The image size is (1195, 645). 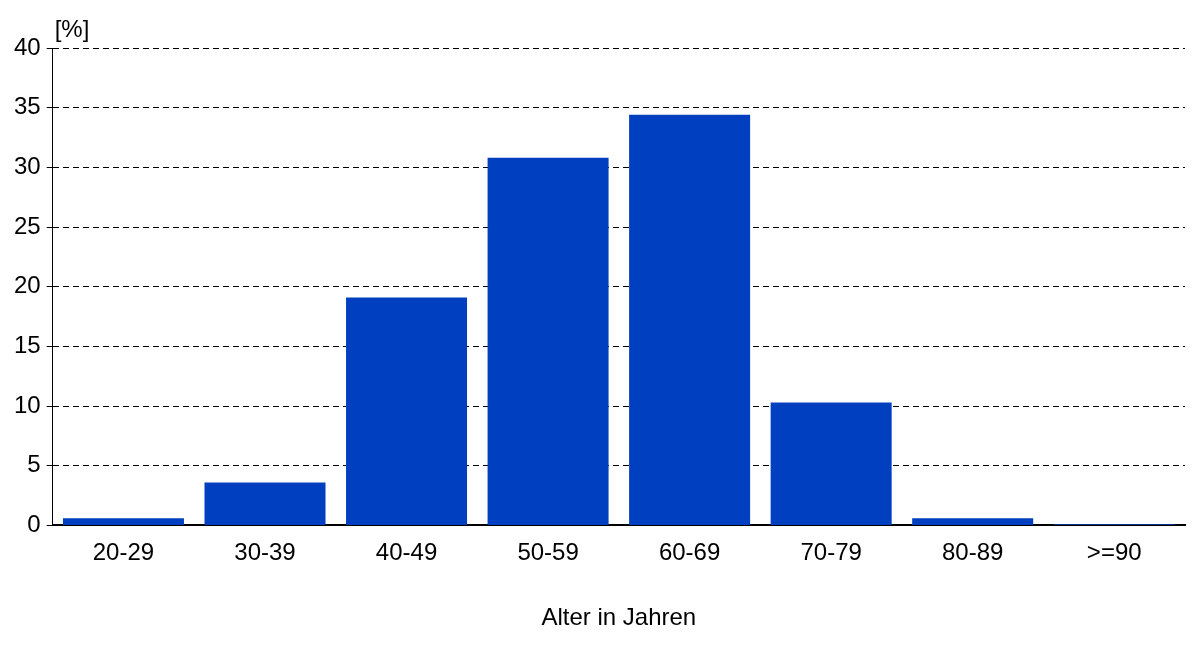 What do you see at coordinates (27, 344) in the screenshot?
I see `y-tick-label: 15` at bounding box center [27, 344].